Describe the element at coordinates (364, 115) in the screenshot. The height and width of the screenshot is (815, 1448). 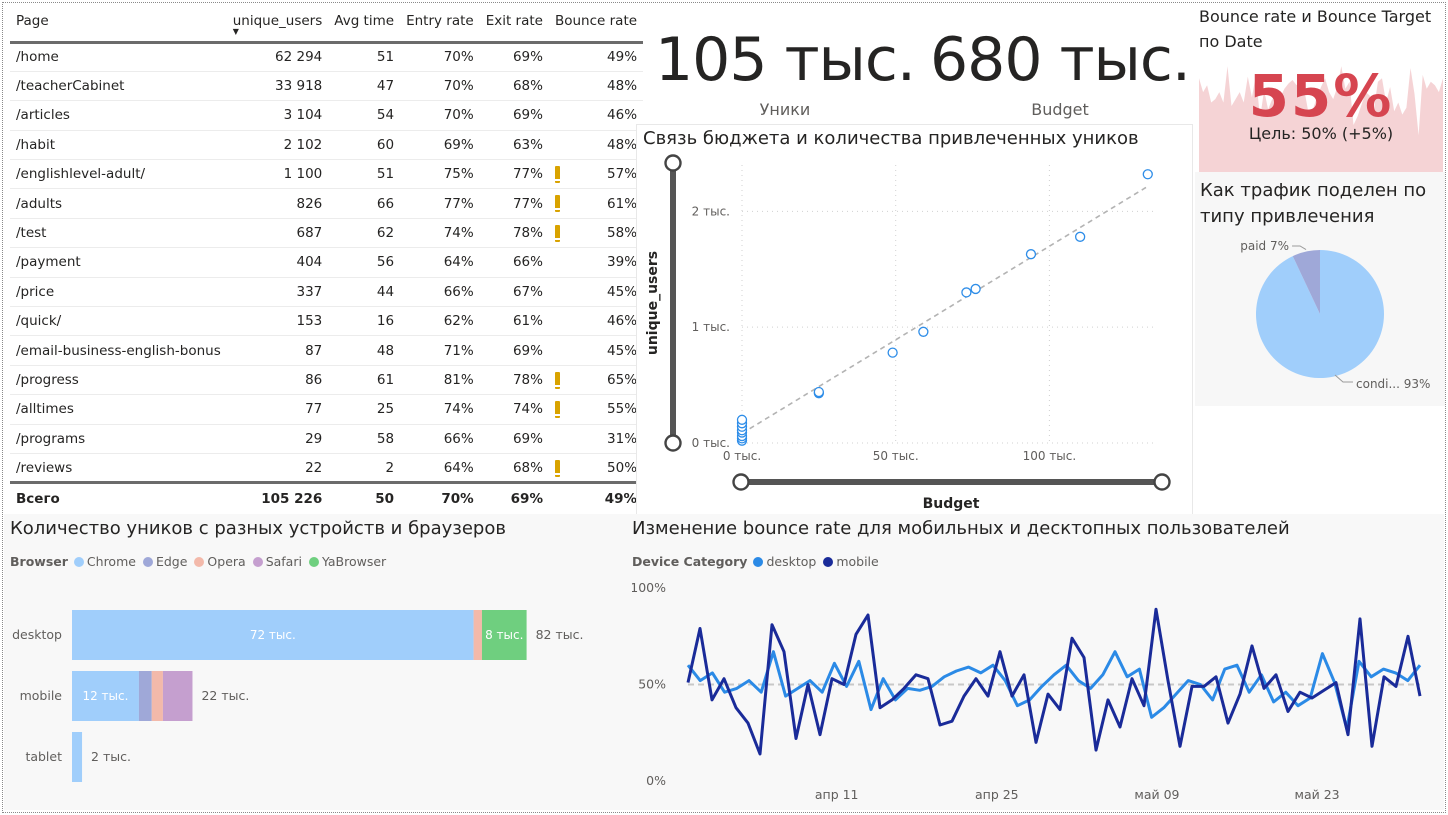
I see `avg-time-cell: 54` at that location.